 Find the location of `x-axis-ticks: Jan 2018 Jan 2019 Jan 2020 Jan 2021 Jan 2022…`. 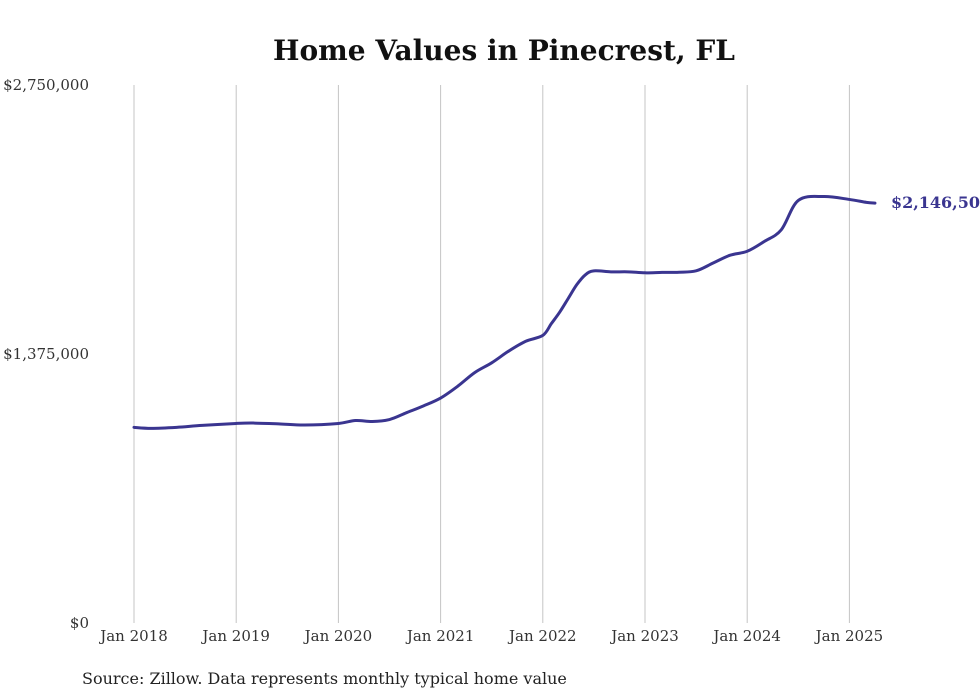

x-axis-ticks: Jan 2018 Jan 2019 Jan 2020 Jan 2021 Jan 2022… is located at coordinates (490, 636).